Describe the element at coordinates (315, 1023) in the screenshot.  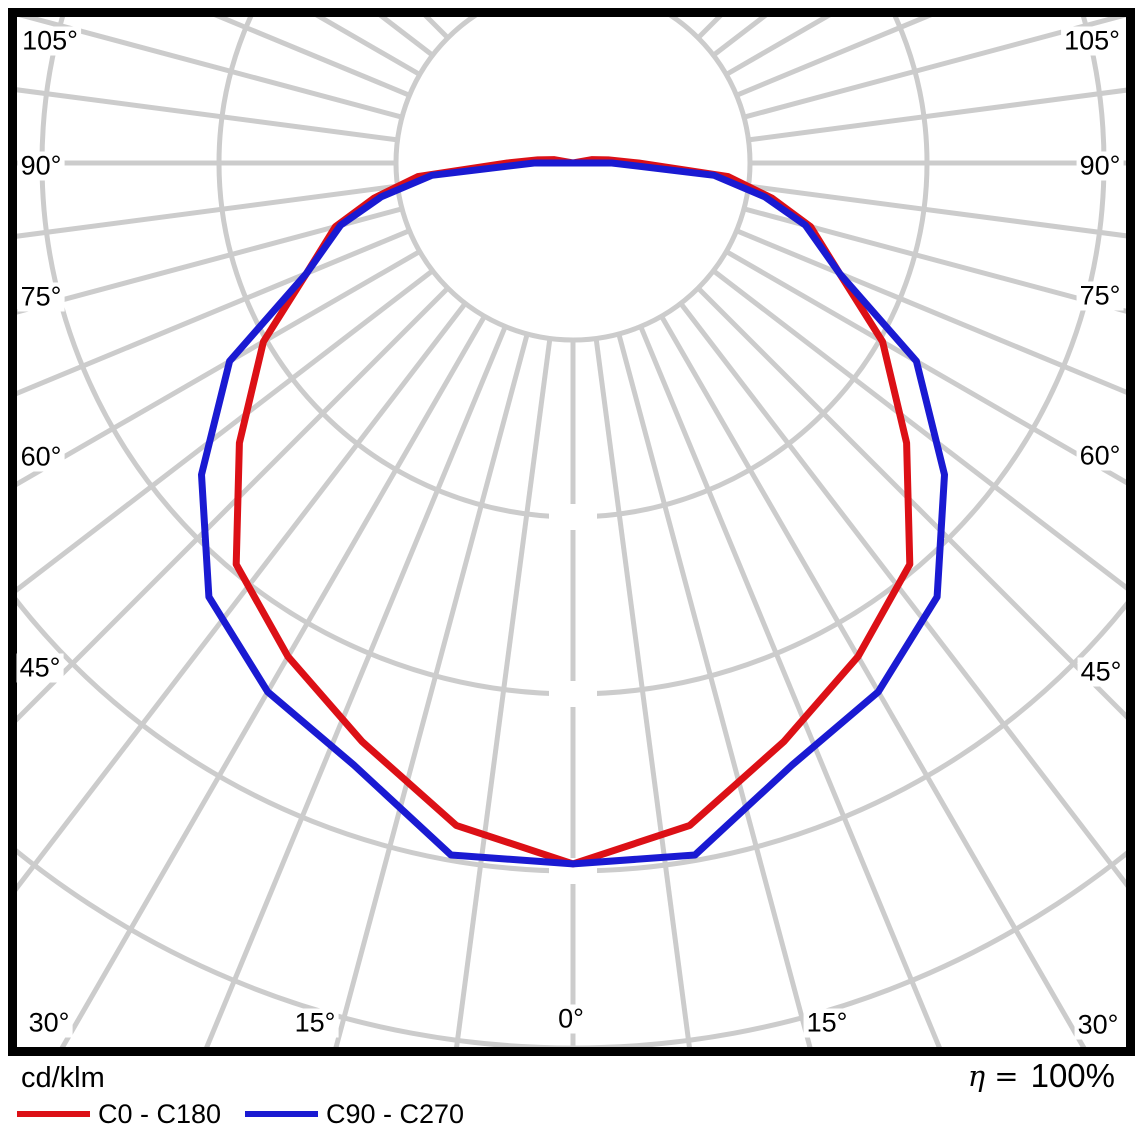
I see `angle-label-12: 15°` at that location.